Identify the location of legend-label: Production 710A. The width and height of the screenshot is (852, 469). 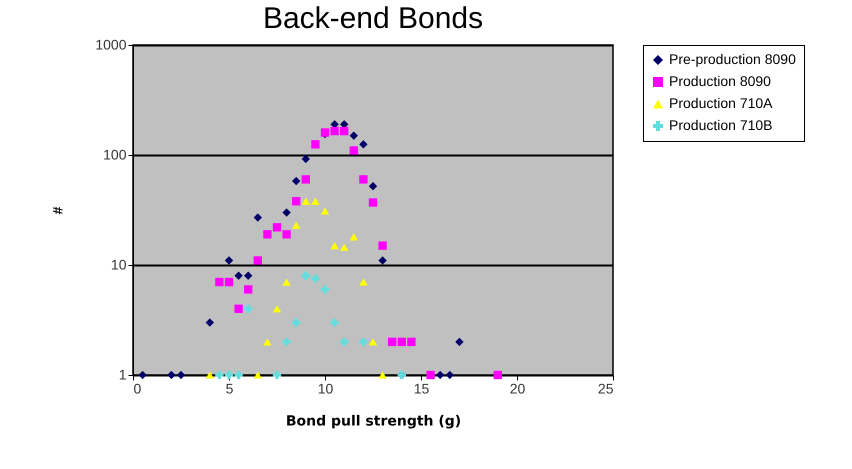
(721, 103).